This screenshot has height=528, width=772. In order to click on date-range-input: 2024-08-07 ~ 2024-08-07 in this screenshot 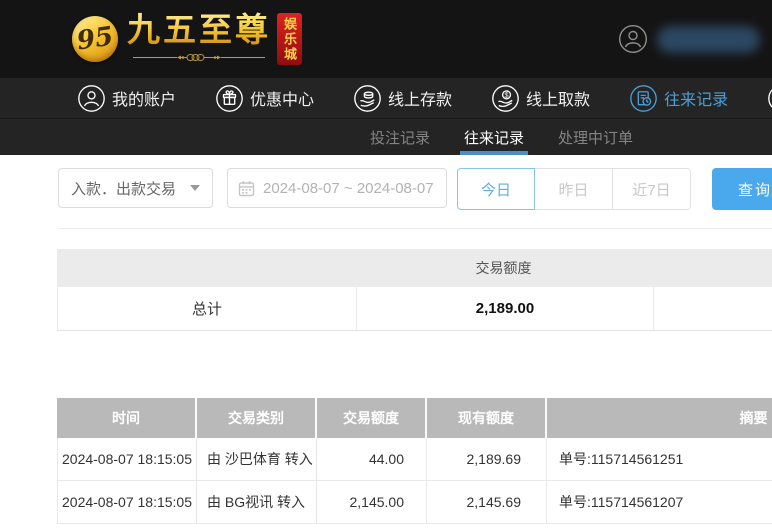, I will do `click(337, 188)`.